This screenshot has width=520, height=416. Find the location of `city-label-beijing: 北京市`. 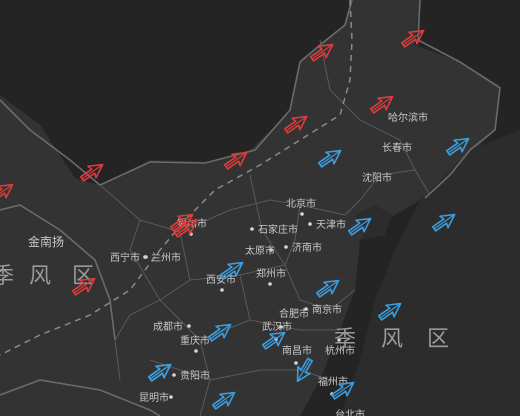

city-label-beijing: 北京市 is located at coordinates (301, 203).